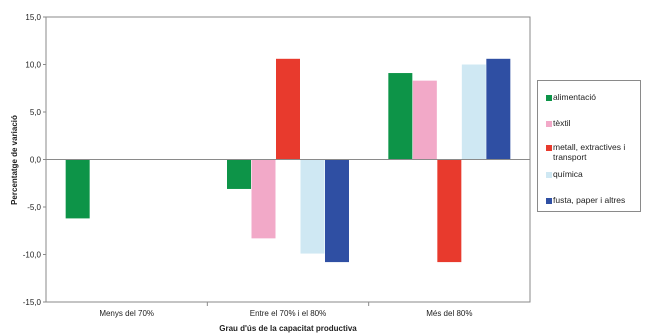  I want to click on y-tick-label: 0,0, so click(36, 160).